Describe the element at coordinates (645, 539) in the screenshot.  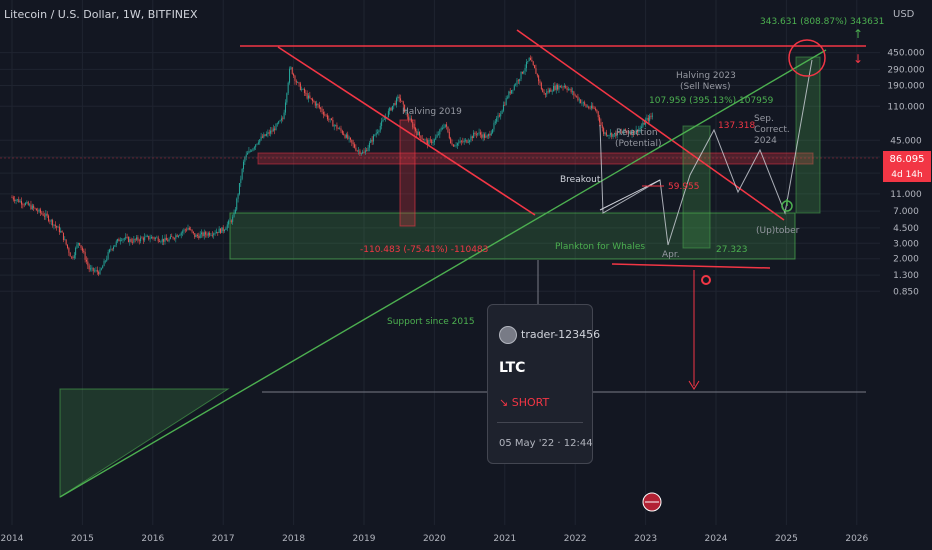
I see `x-tick-label: 2023` at that location.